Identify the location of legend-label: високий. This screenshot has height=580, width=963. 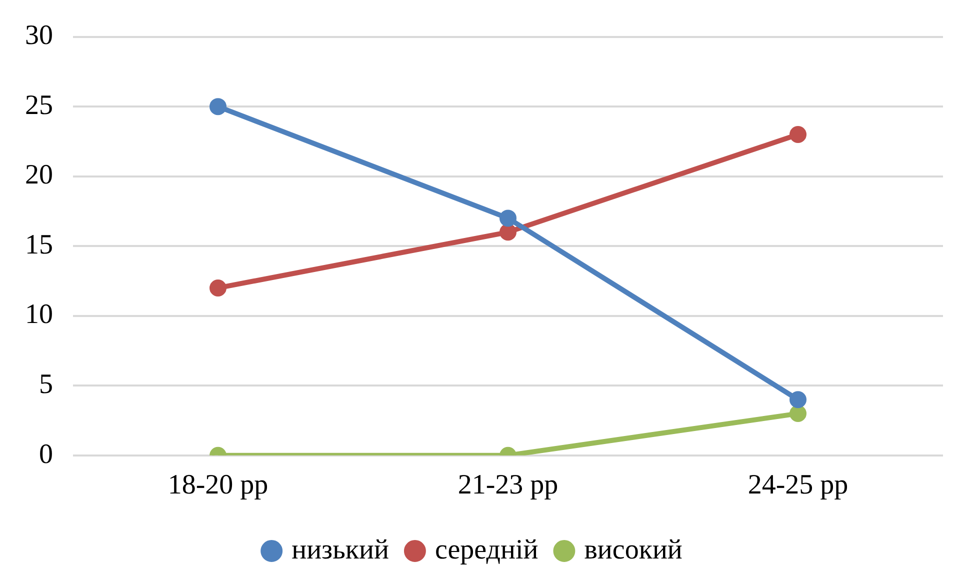
(633, 550).